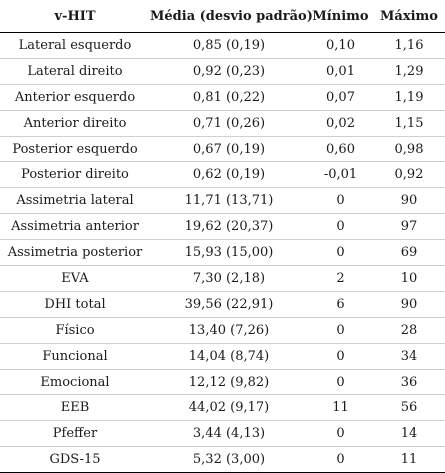  Describe the element at coordinates (340, 407) in the screenshot. I see `minimum-cell: 11` at that location.